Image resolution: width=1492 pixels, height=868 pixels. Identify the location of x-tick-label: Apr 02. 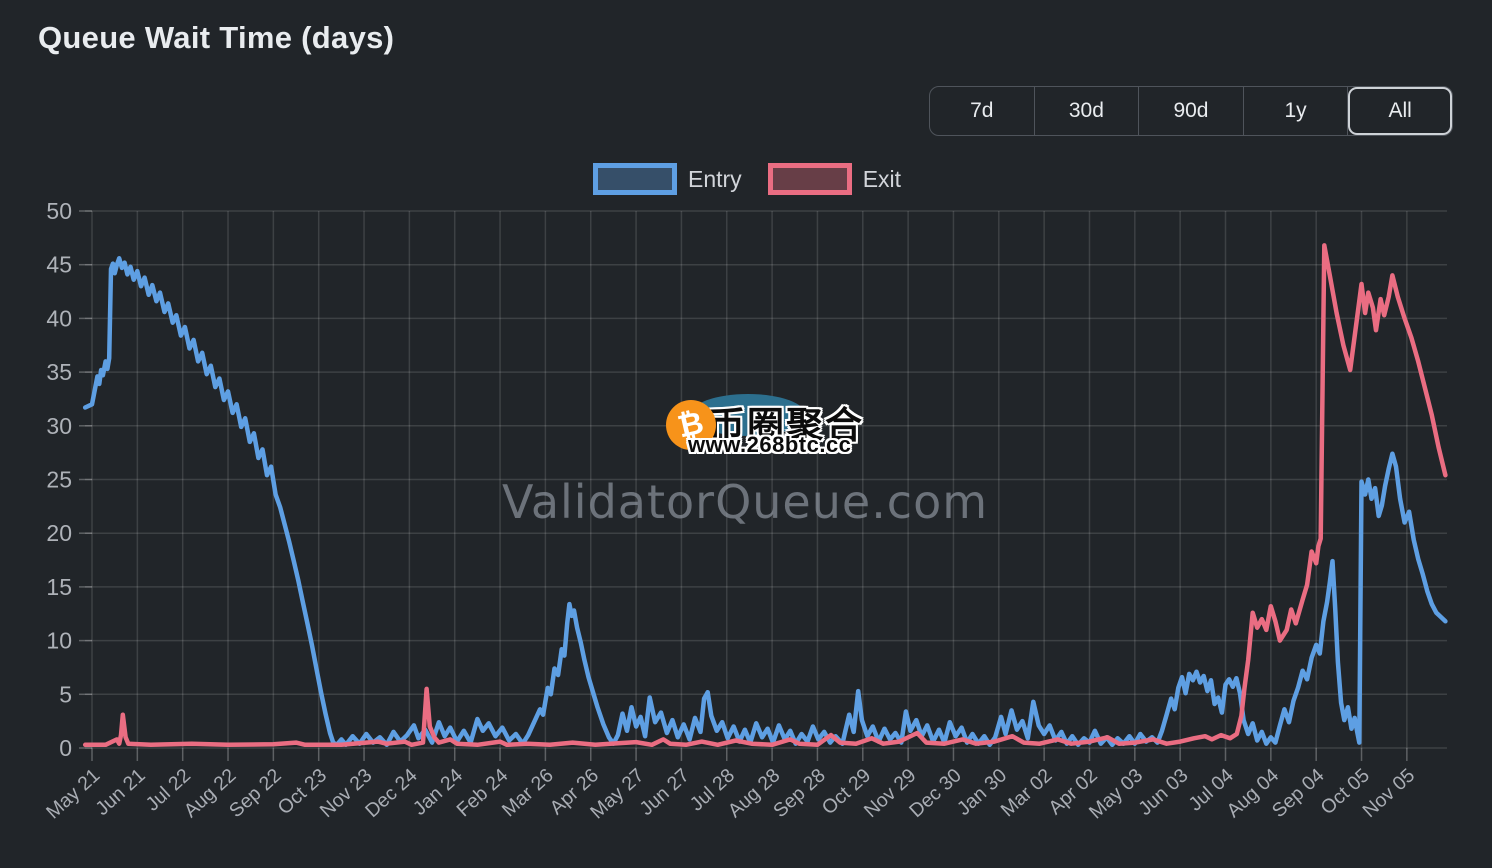
(1072, 791).